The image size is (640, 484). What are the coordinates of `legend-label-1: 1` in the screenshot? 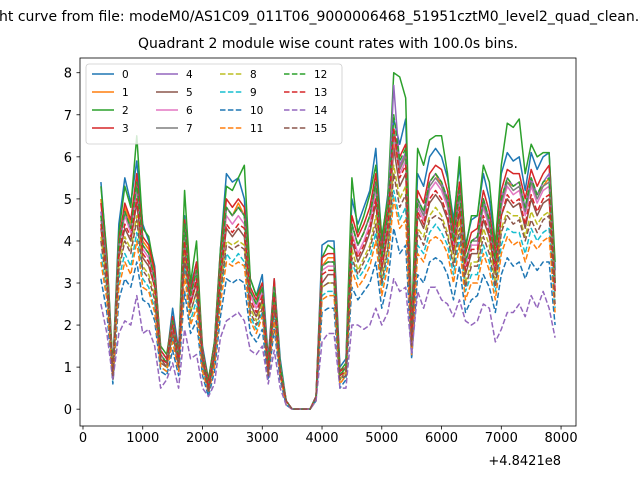 It's located at (125, 93).